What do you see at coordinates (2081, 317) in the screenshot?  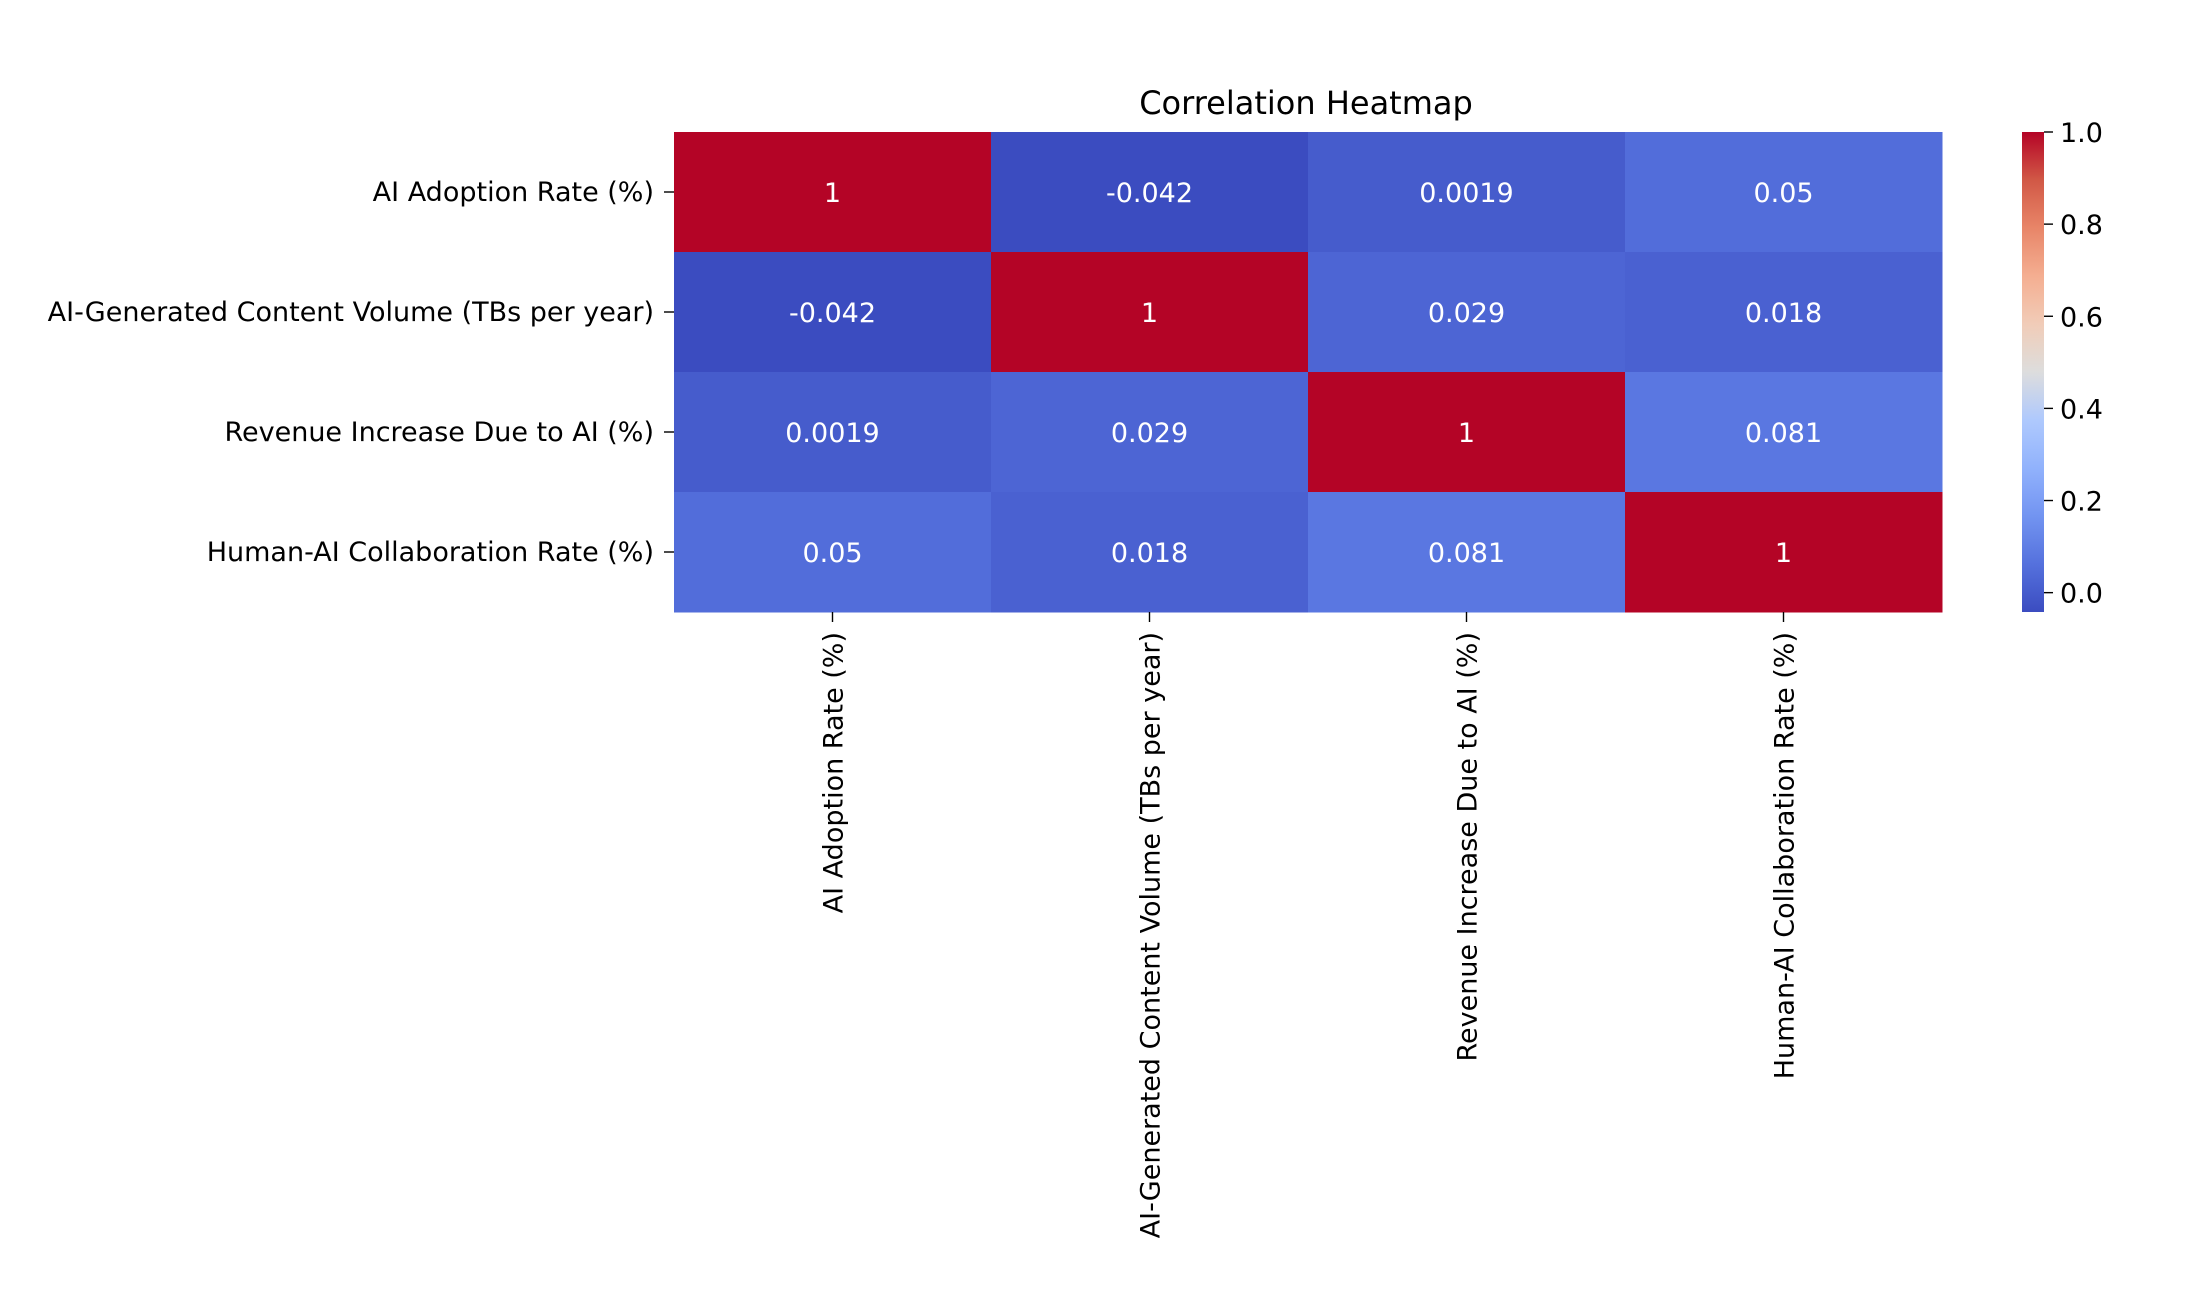 I see `colorbar-tick-label: 0.6` at bounding box center [2081, 317].